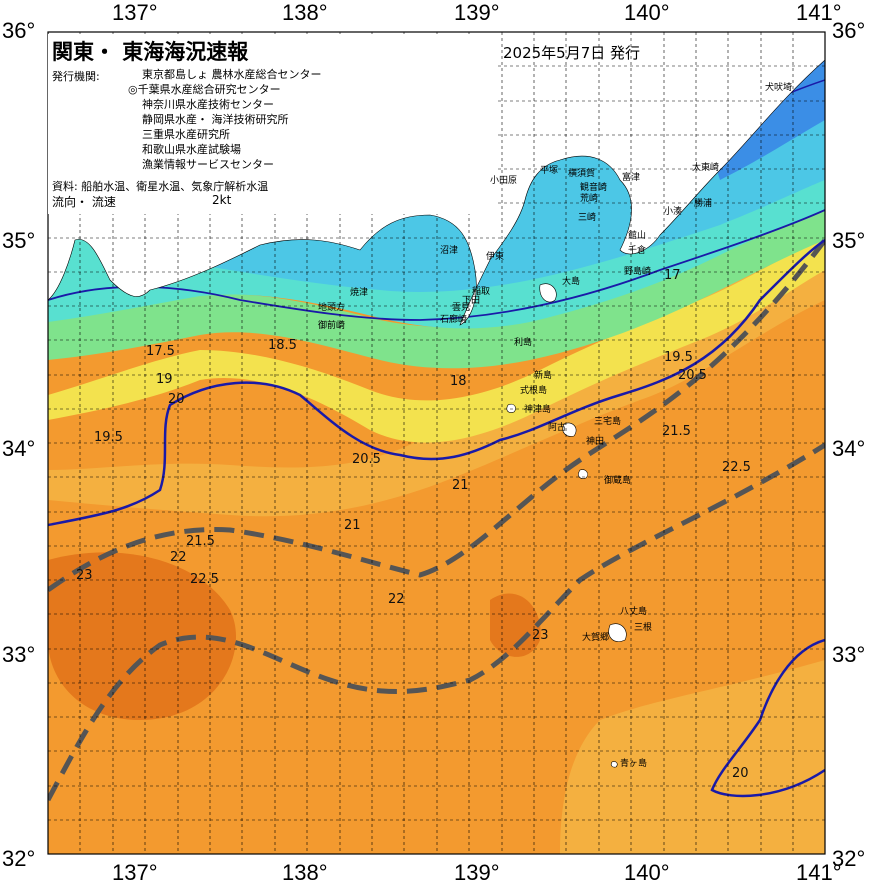  What do you see at coordinates (583, 474) in the screenshot?
I see `land-mikura` at bounding box center [583, 474].